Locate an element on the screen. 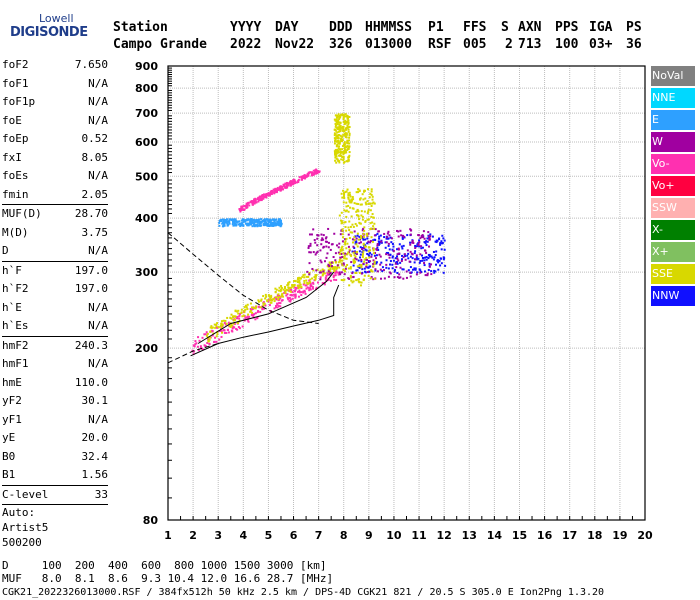 This screenshot has height=600, width=700. param-row: h`F2 197.0 is located at coordinates (55, 289).